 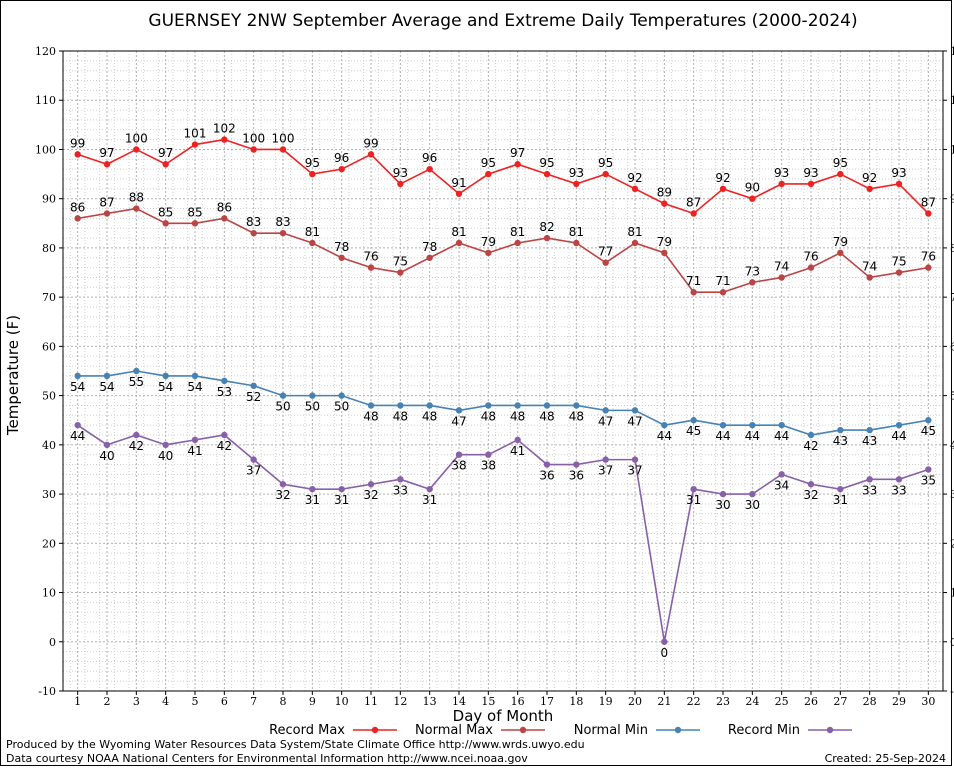 What do you see at coordinates (928, 431) in the screenshot?
I see `data-label: 45` at bounding box center [928, 431].